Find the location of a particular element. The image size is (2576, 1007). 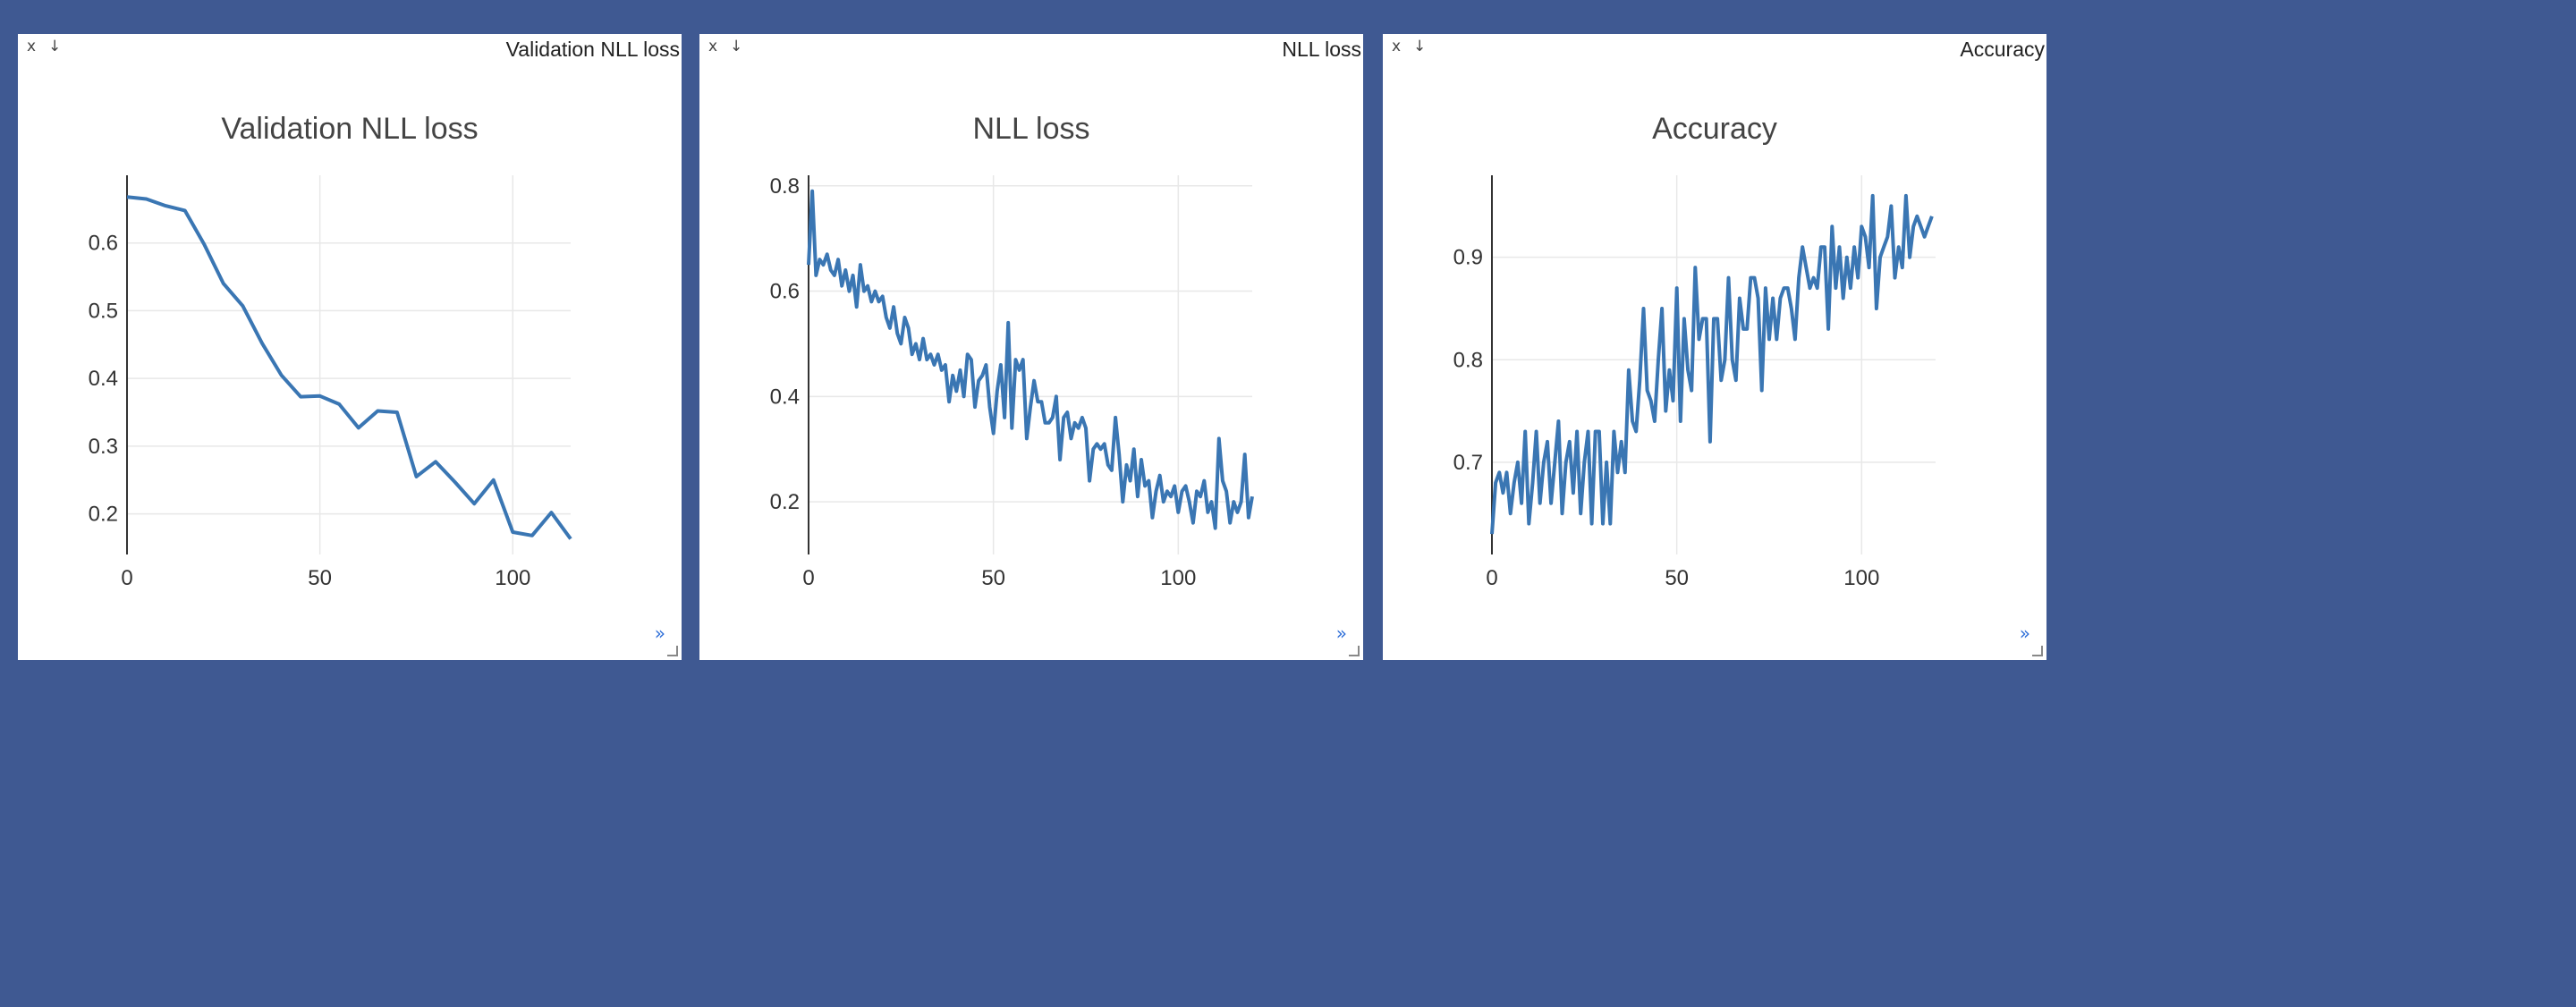

y-tick-label: 0.9 is located at coordinates (1468, 258).